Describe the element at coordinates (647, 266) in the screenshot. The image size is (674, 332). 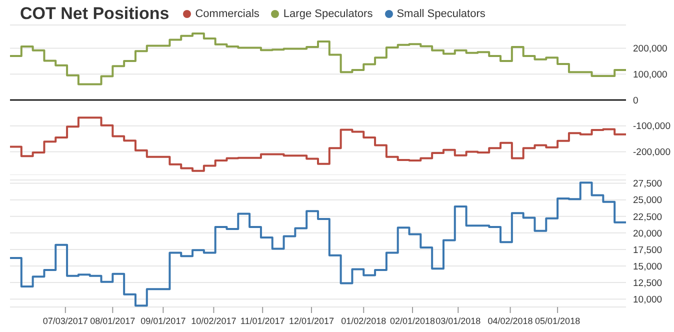
I see `y-tick-label: 15,000` at that location.